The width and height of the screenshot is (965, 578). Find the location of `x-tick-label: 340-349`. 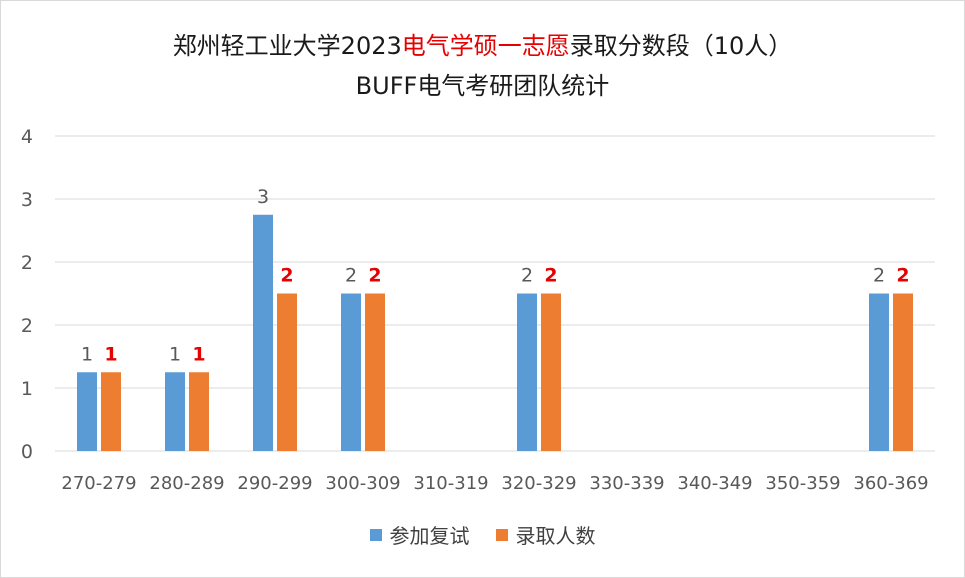

x-tick-label: 340-349 is located at coordinates (714, 483).